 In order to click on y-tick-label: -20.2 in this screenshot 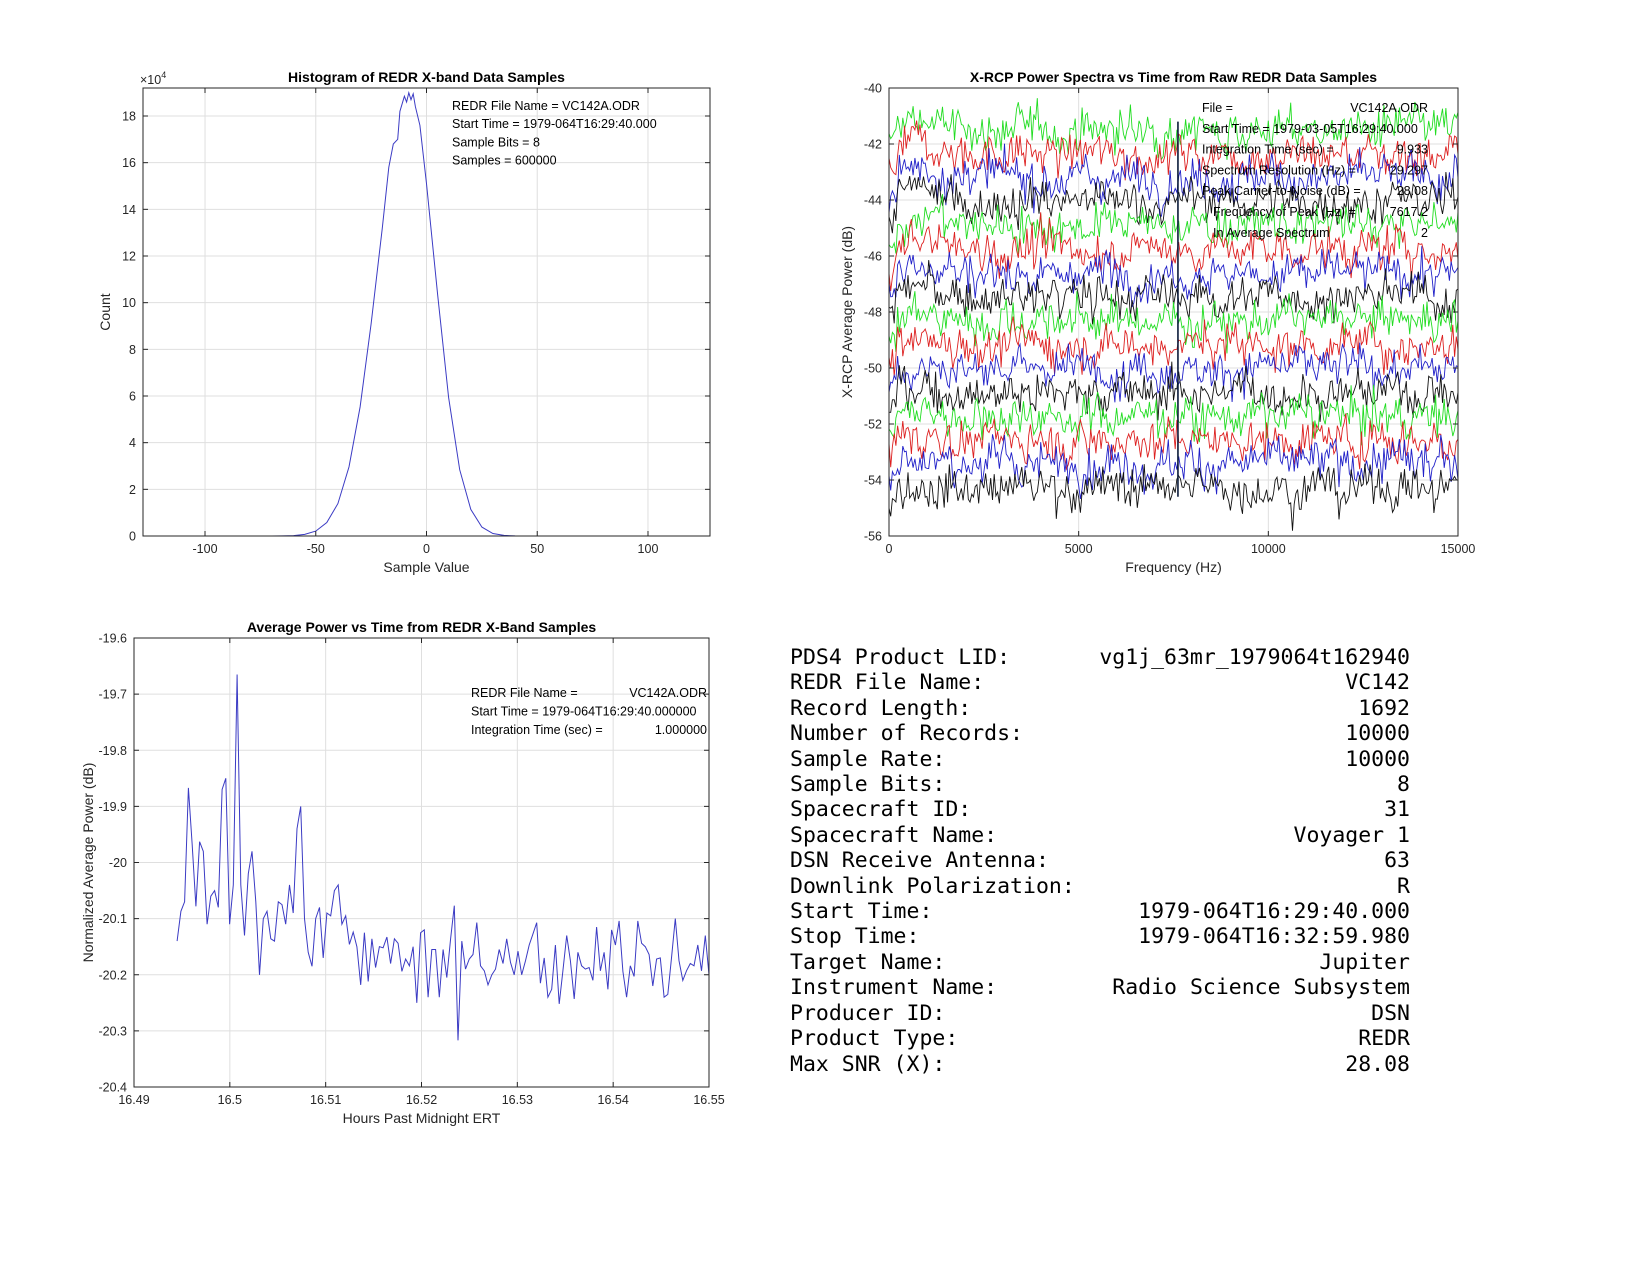, I will do `click(113, 975)`.